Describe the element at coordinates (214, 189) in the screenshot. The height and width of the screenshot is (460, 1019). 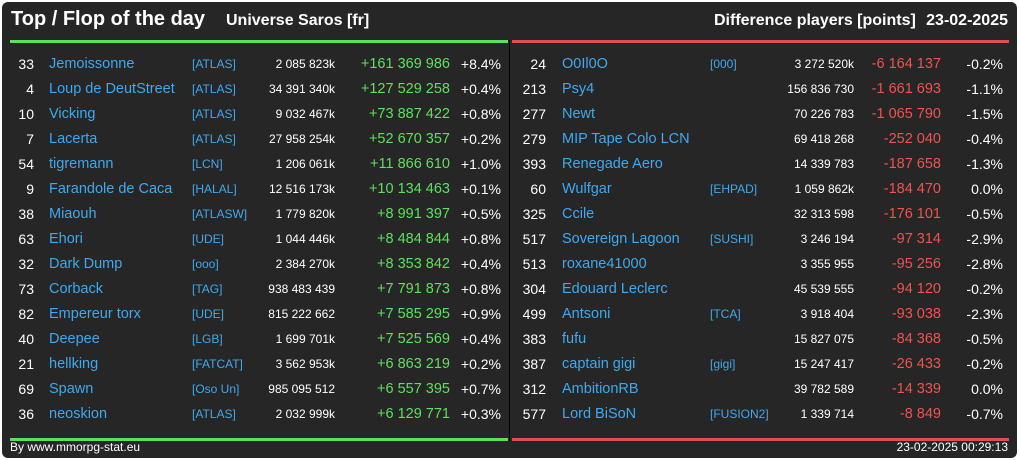
I see `alliance-tag-link: [HALAL]` at that location.